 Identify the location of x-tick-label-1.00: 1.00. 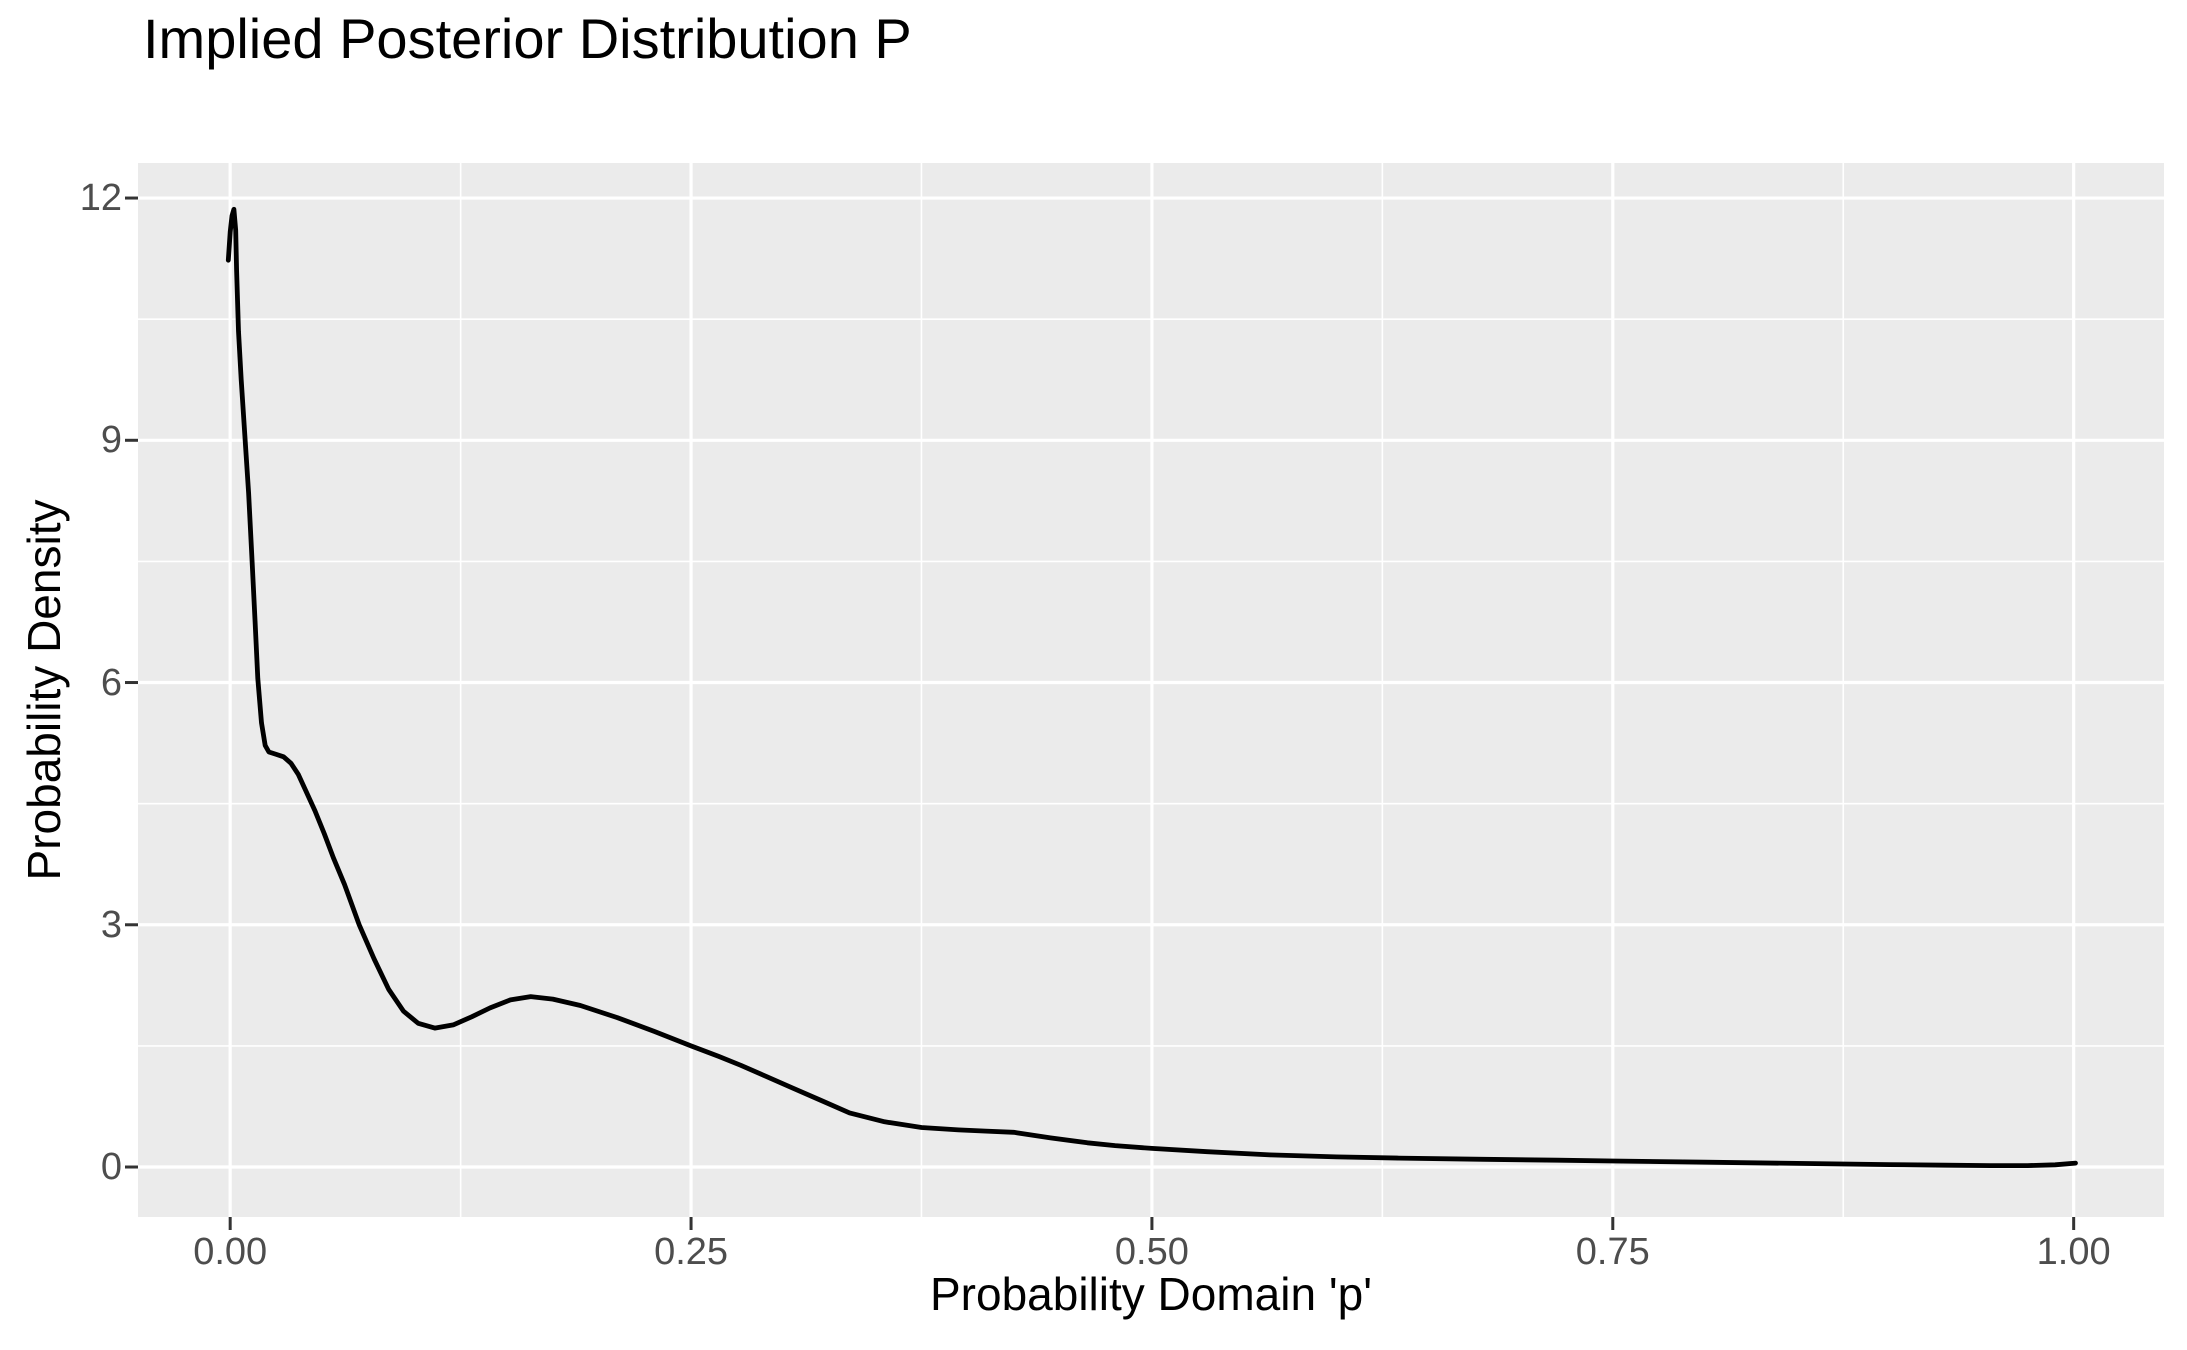
(2073, 1252).